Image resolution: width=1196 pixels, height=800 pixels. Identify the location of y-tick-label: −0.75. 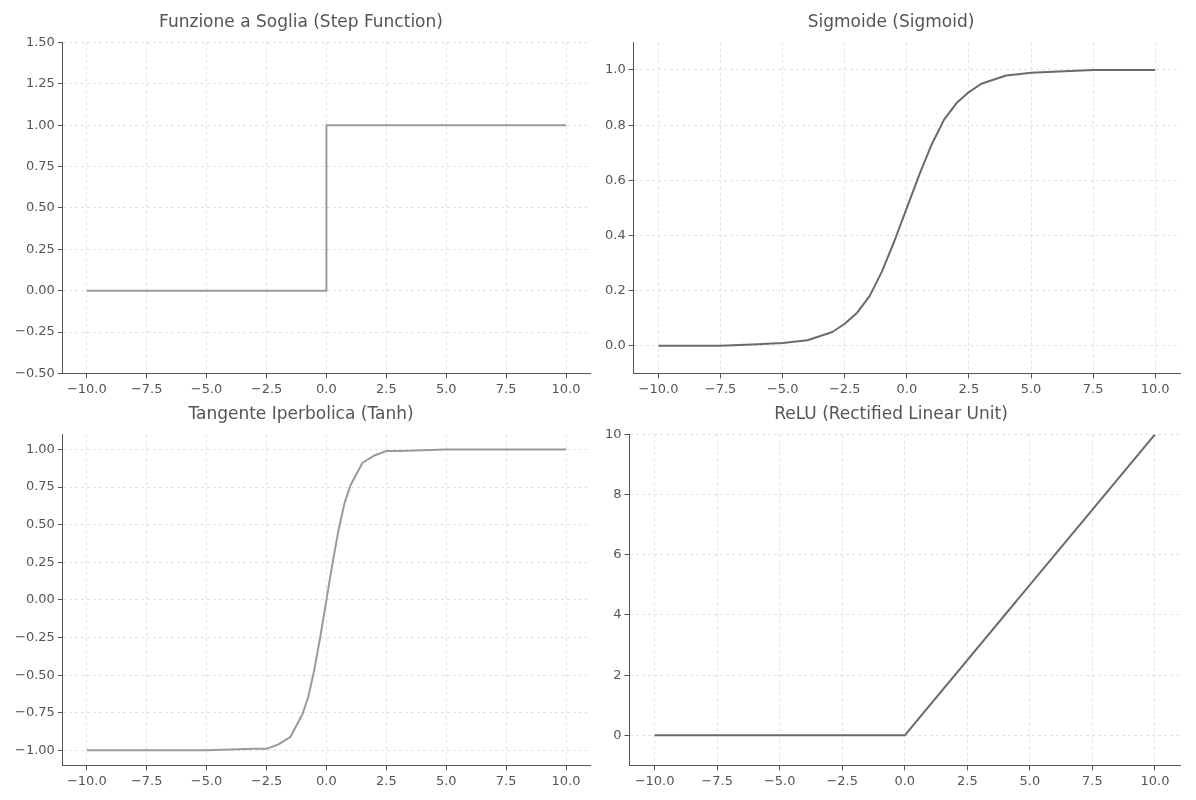
(34, 712).